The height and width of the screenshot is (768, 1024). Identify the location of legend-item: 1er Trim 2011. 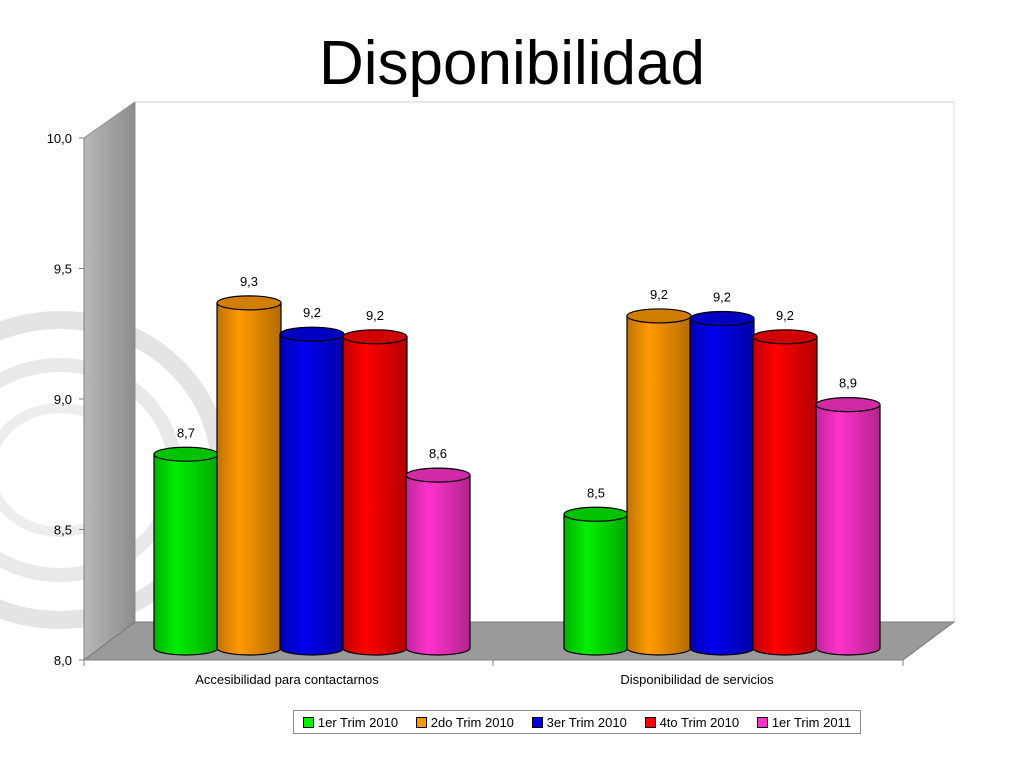
(804, 722).